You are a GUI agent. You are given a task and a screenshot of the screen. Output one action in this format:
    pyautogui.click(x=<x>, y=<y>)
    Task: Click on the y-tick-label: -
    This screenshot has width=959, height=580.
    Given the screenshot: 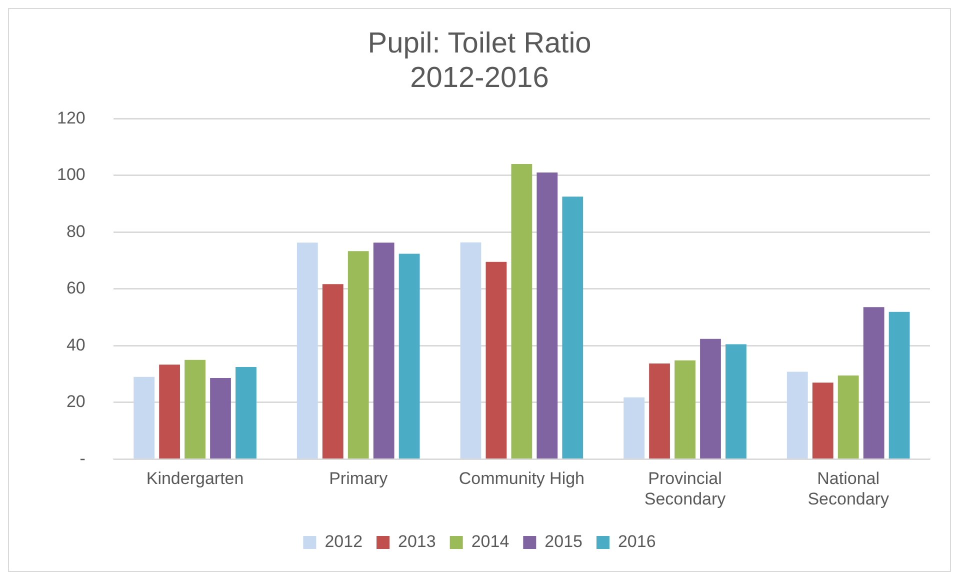 What is the action you would take?
    pyautogui.click(x=83, y=458)
    